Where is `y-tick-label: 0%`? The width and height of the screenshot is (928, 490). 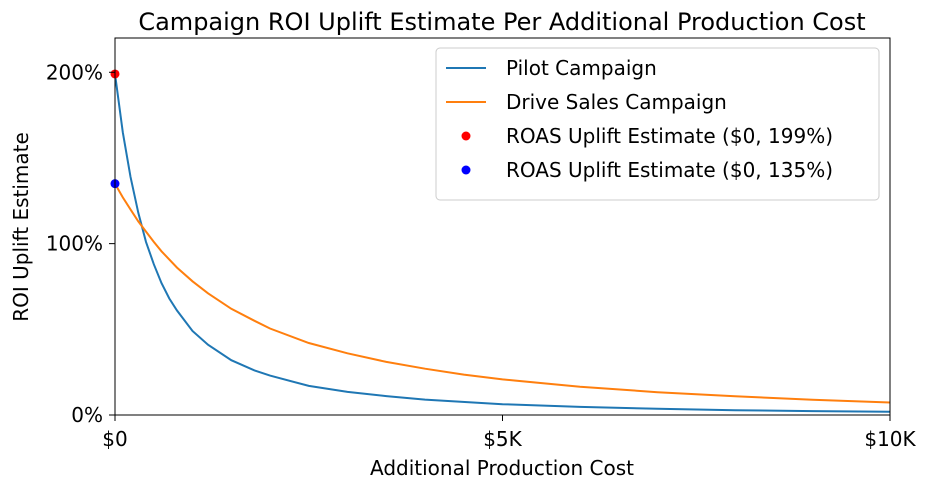
y-tick-label: 0% is located at coordinates (87, 415).